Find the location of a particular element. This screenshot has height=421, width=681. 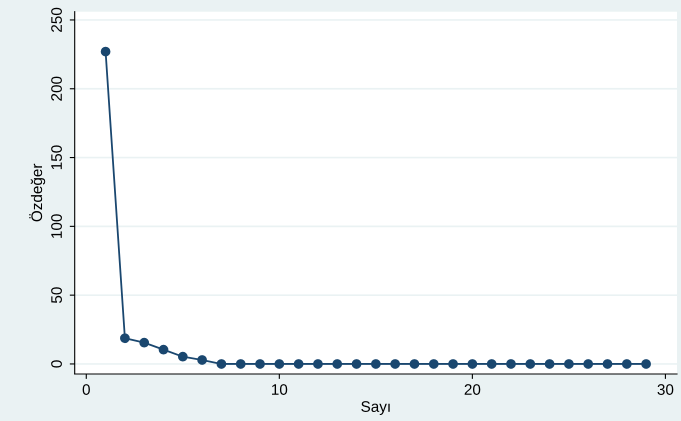

y-tick-label: 0 is located at coordinates (56, 364).